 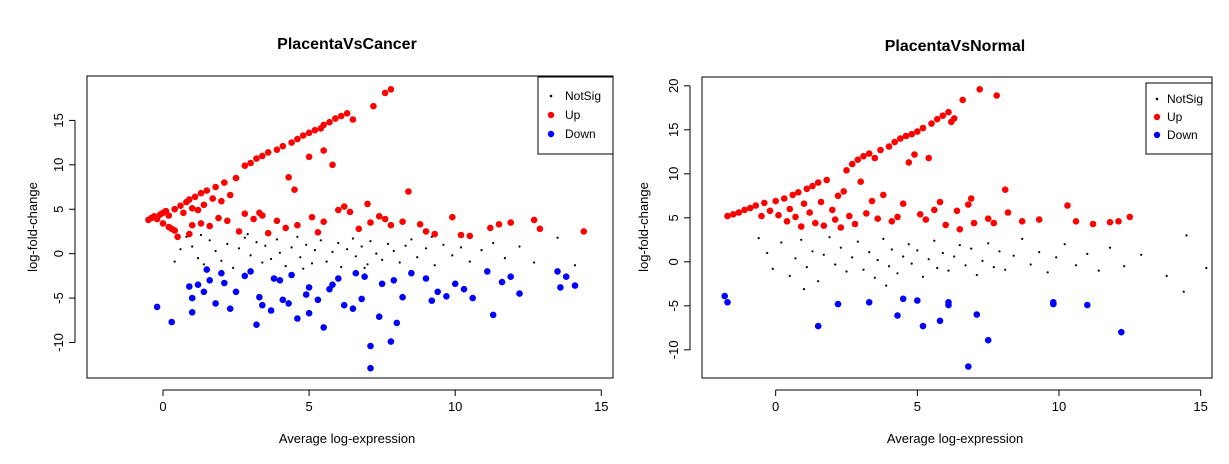 What do you see at coordinates (455, 406) in the screenshot?
I see `x-tick-label: 10` at bounding box center [455, 406].